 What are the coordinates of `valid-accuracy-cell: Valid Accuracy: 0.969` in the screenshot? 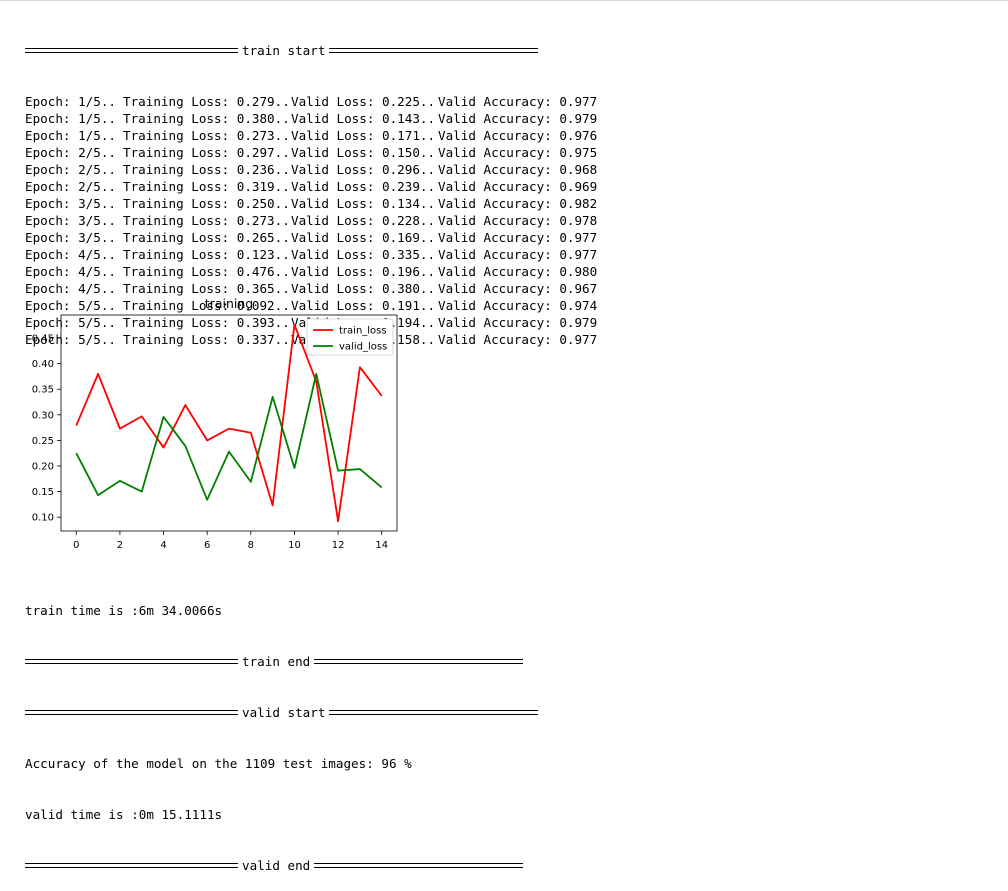 It's located at (518, 186).